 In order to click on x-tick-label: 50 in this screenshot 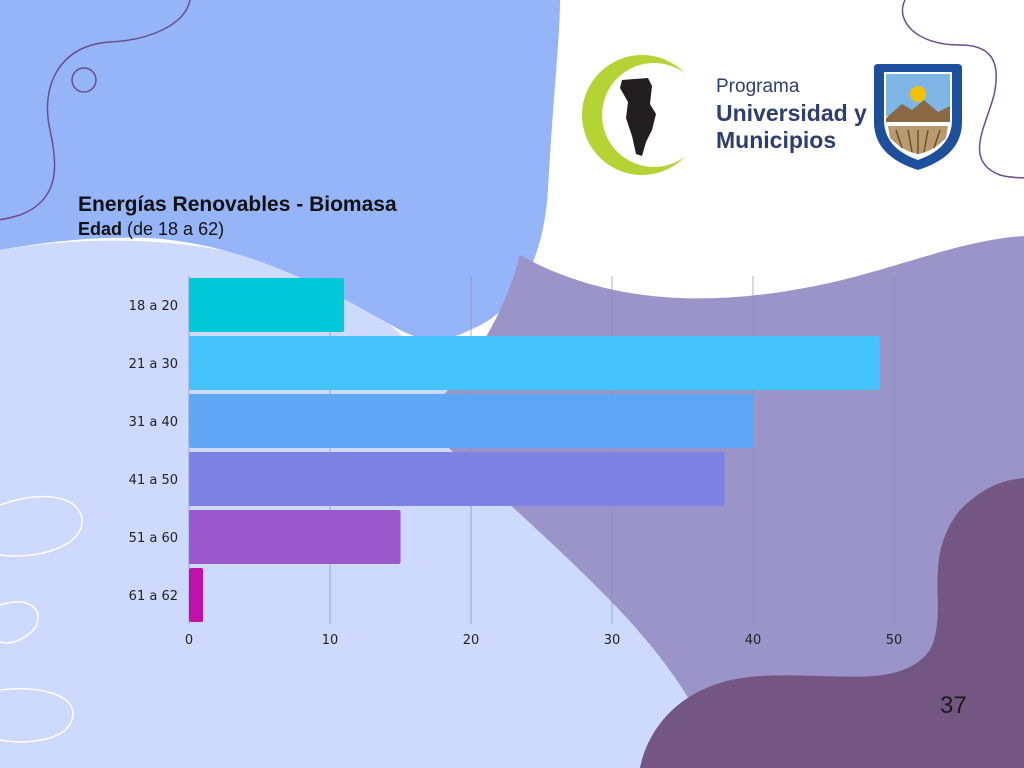, I will do `click(894, 640)`.